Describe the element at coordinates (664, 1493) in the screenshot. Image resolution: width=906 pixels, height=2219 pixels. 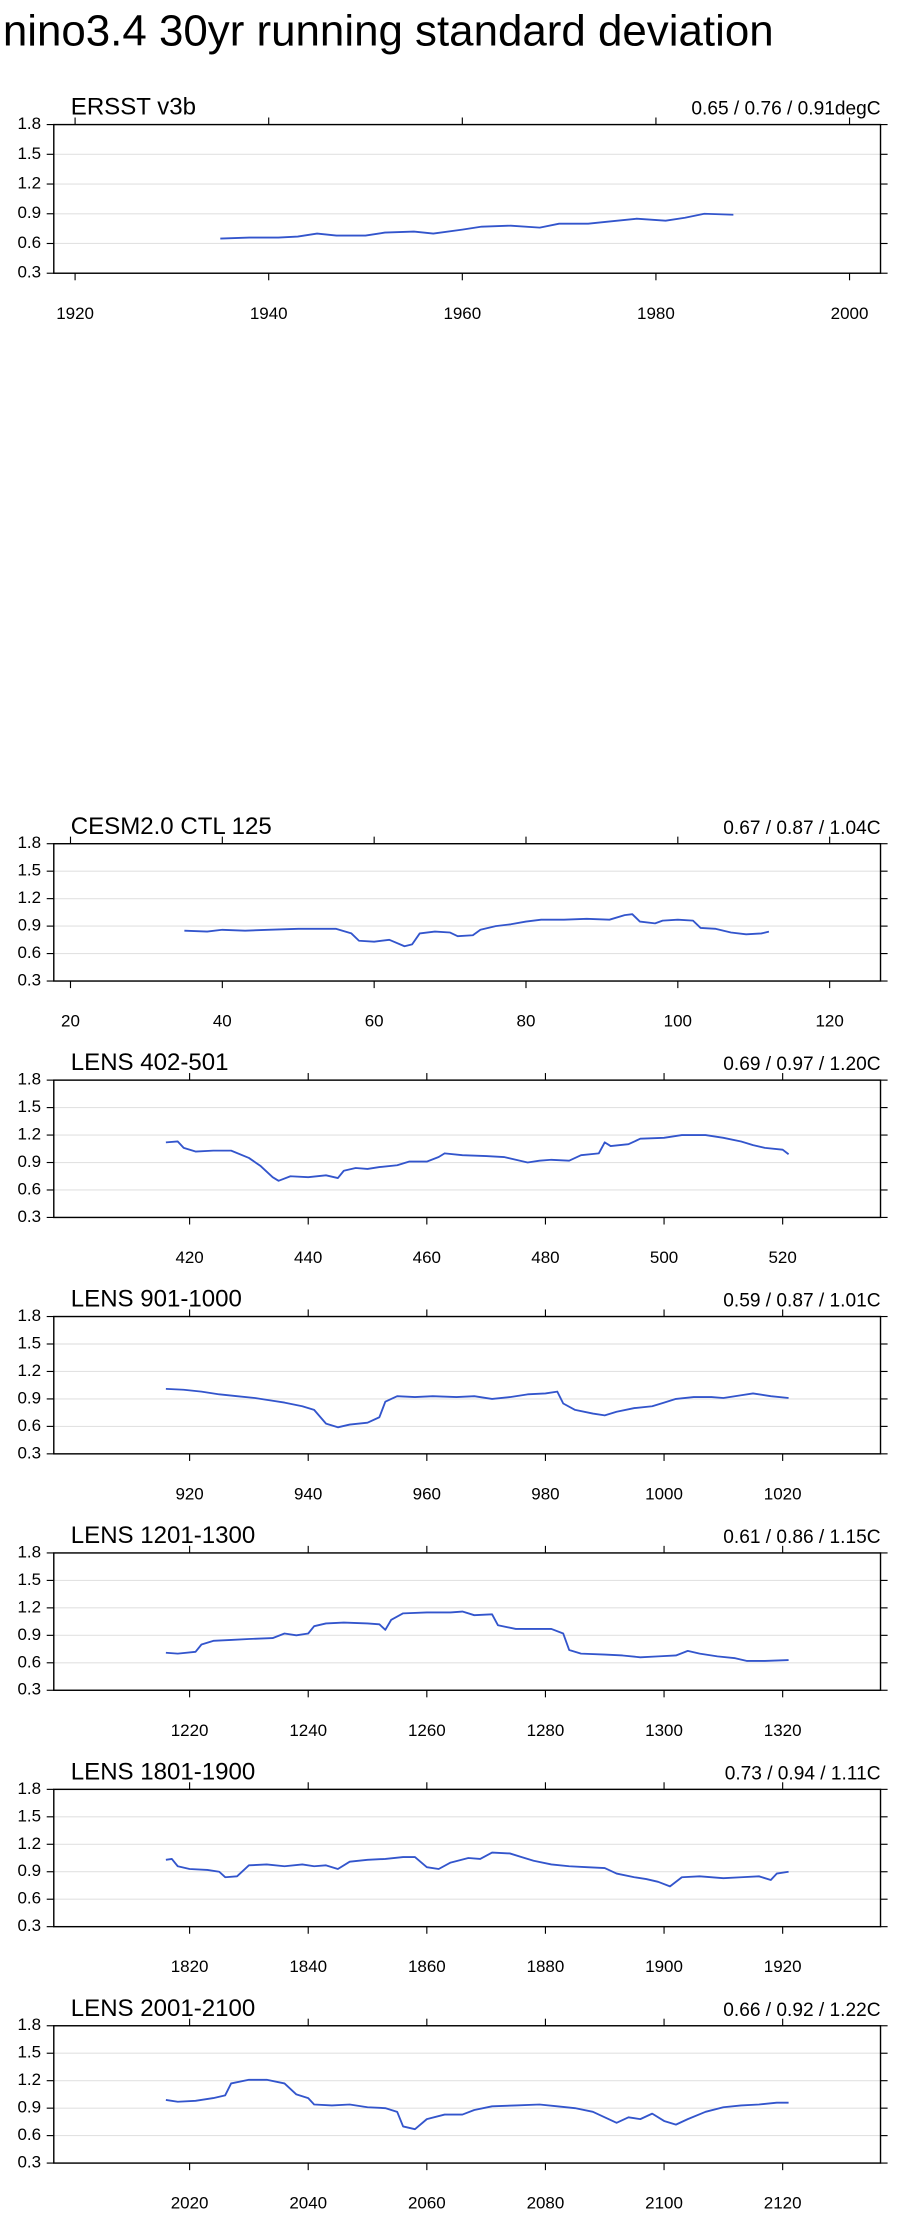
I see `x-tick-label: 1000` at that location.